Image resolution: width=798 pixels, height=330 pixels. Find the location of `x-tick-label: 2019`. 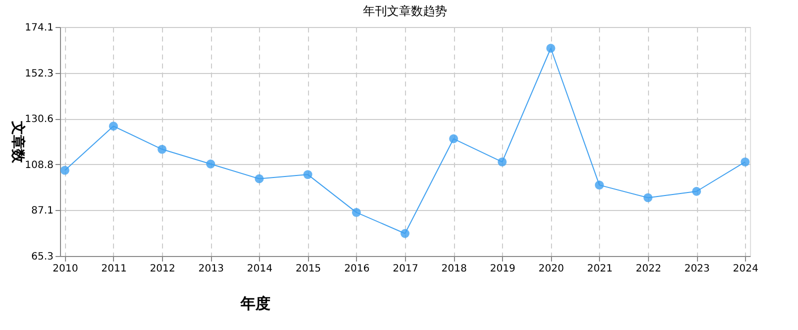

x-tick-label: 2019 is located at coordinates (503, 269).